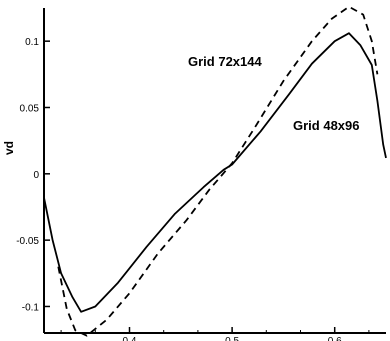 Image resolution: width=390 pixels, height=341 pixels. What do you see at coordinates (326, 125) in the screenshot?
I see `annotation-grid-48x96: Grid 48x96` at bounding box center [326, 125].